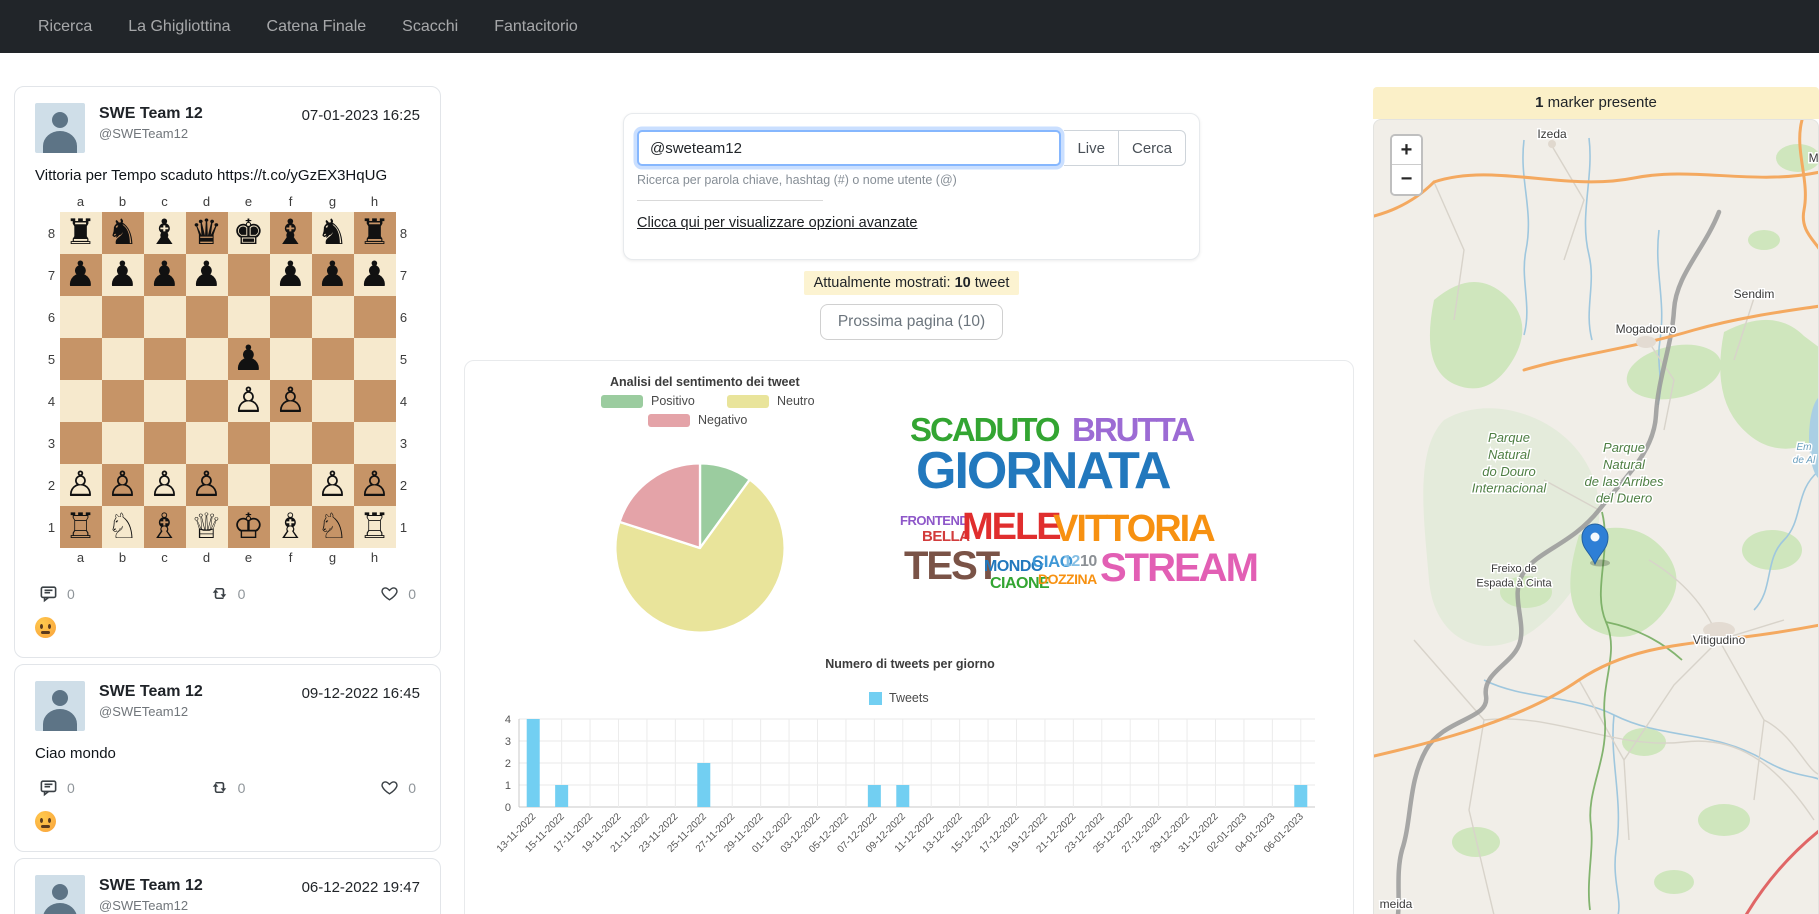 Image resolution: width=1819 pixels, height=914 pixels. I want to click on chess-square-f2, so click(290, 485).